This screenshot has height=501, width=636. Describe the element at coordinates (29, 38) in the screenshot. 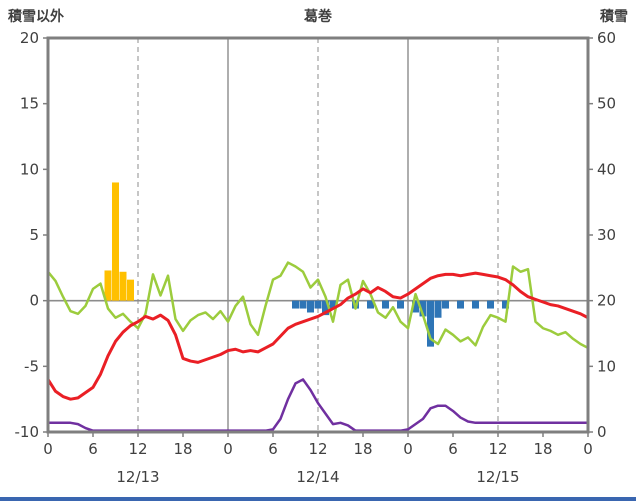

I see `left-axis-label: 20` at that location.